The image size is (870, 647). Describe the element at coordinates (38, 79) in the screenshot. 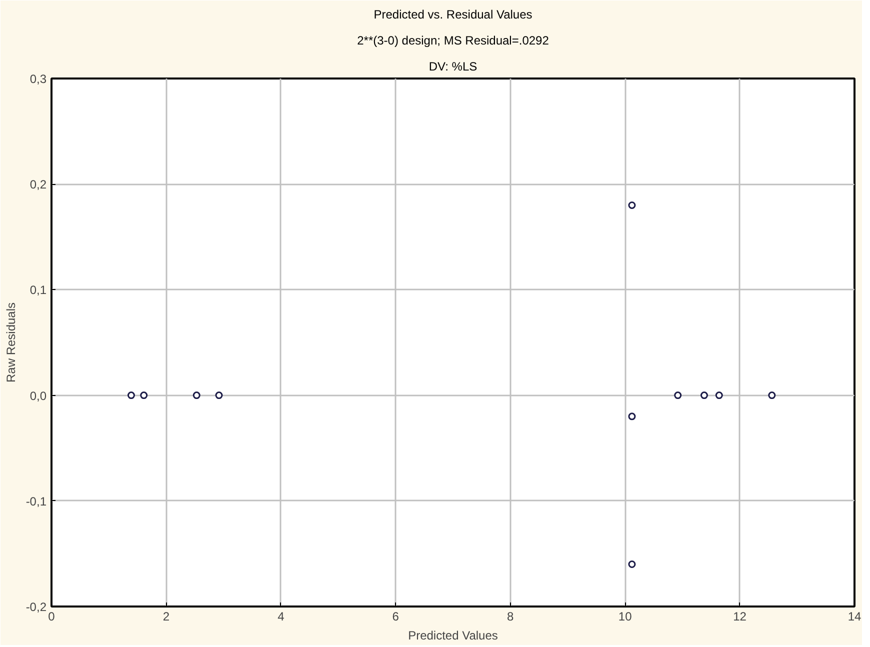

I see `y-tick-label: 0,3` at that location.